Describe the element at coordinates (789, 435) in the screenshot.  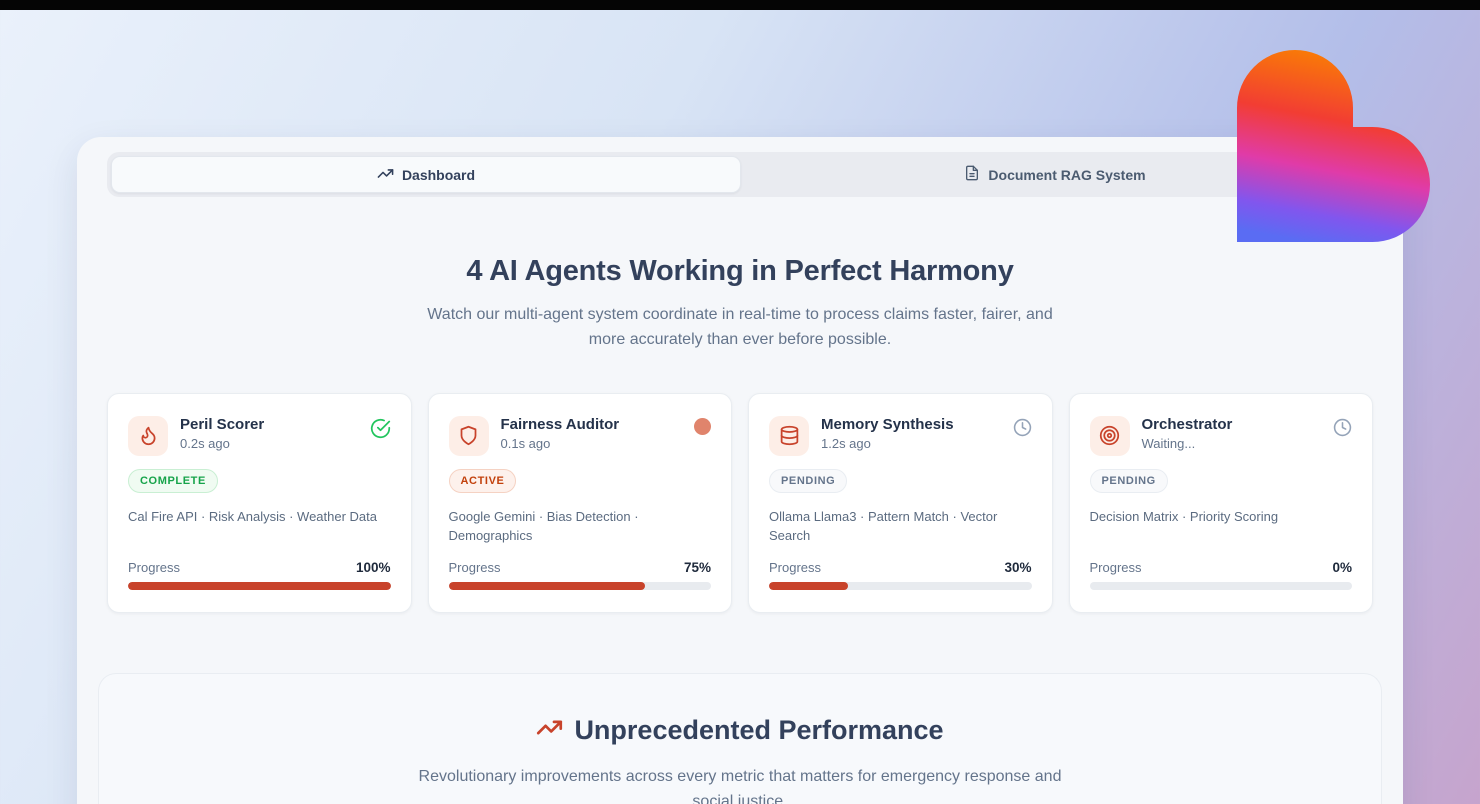
I see `database-icon` at that location.